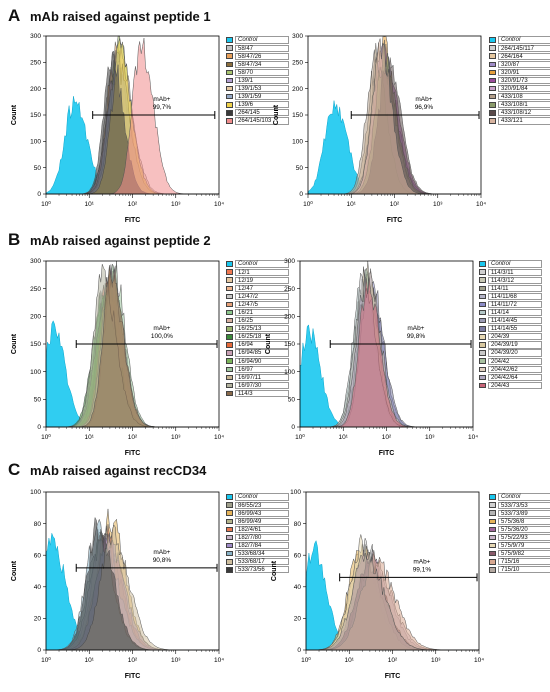 This screenshot has width=550, height=692. I want to click on legend-item: 320/91, so click(519, 72).